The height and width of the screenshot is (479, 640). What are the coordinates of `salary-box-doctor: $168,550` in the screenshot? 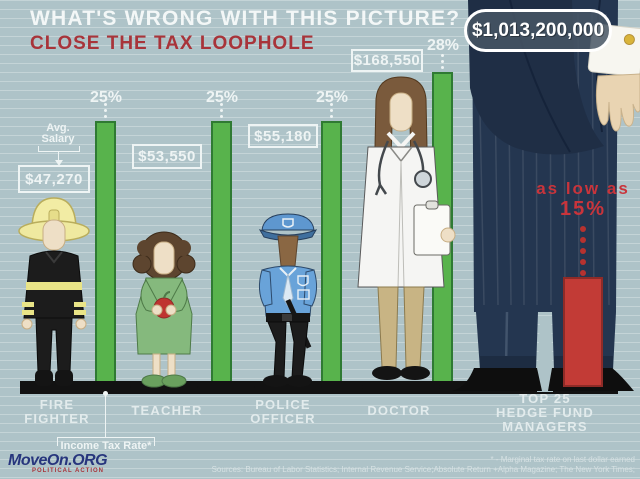 It's located at (387, 60).